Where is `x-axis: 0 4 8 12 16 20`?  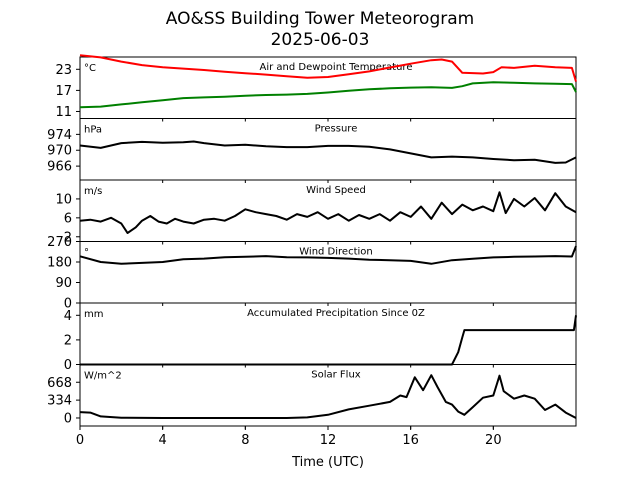
x-axis: 0 4 8 12 16 20 is located at coordinates (289, 437).